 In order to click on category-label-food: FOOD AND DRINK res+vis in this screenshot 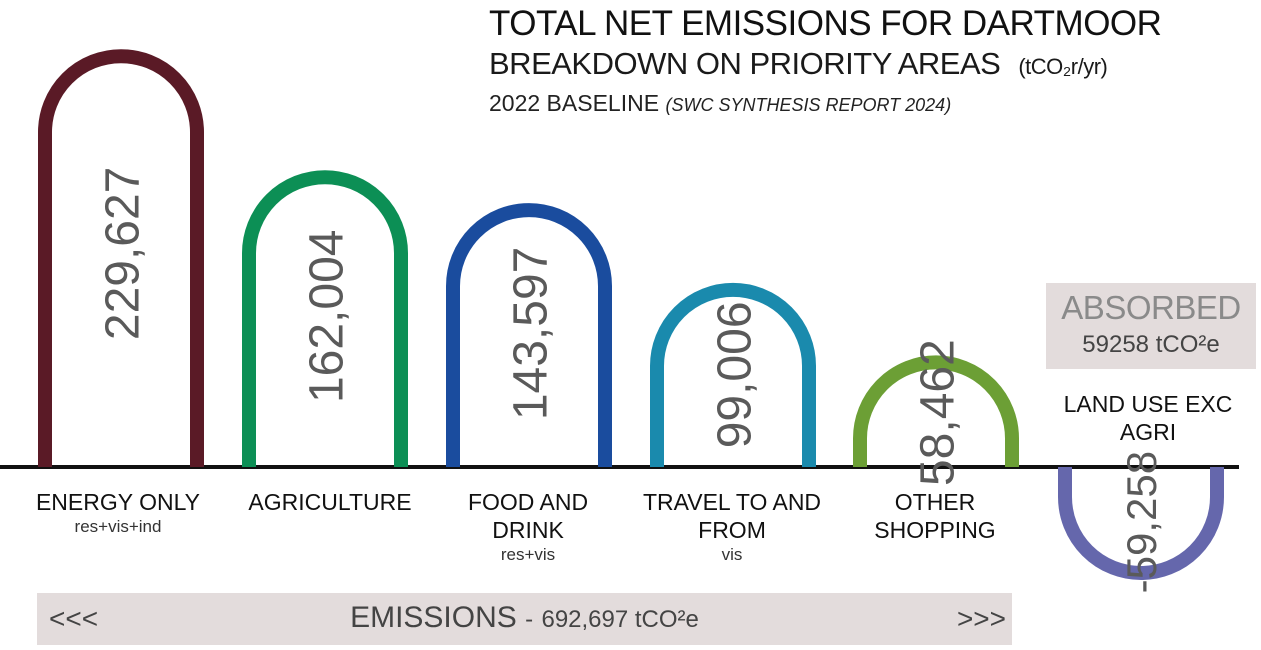, I will do `click(528, 527)`.